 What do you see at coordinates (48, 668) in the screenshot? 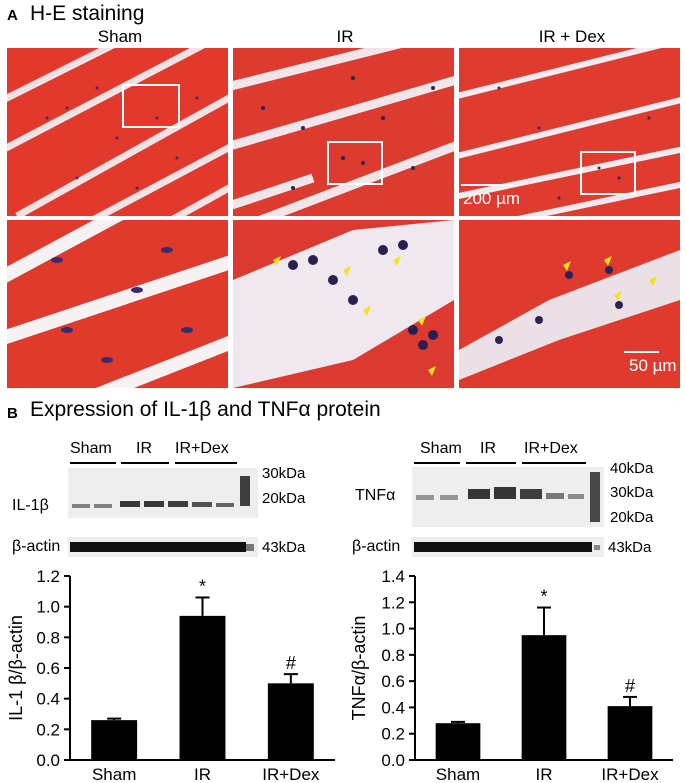
I see `chart0-ytick-label-3: 0.6` at bounding box center [48, 668].